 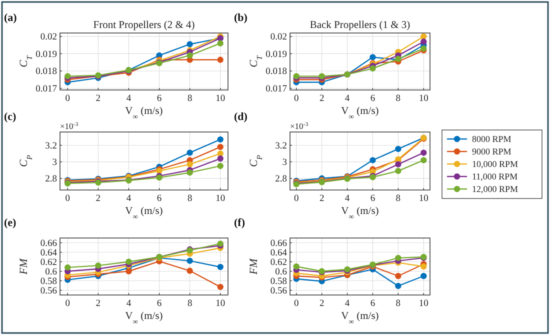 What do you see at coordinates (10, 117) in the screenshot?
I see `text: (c)` at bounding box center [10, 117].